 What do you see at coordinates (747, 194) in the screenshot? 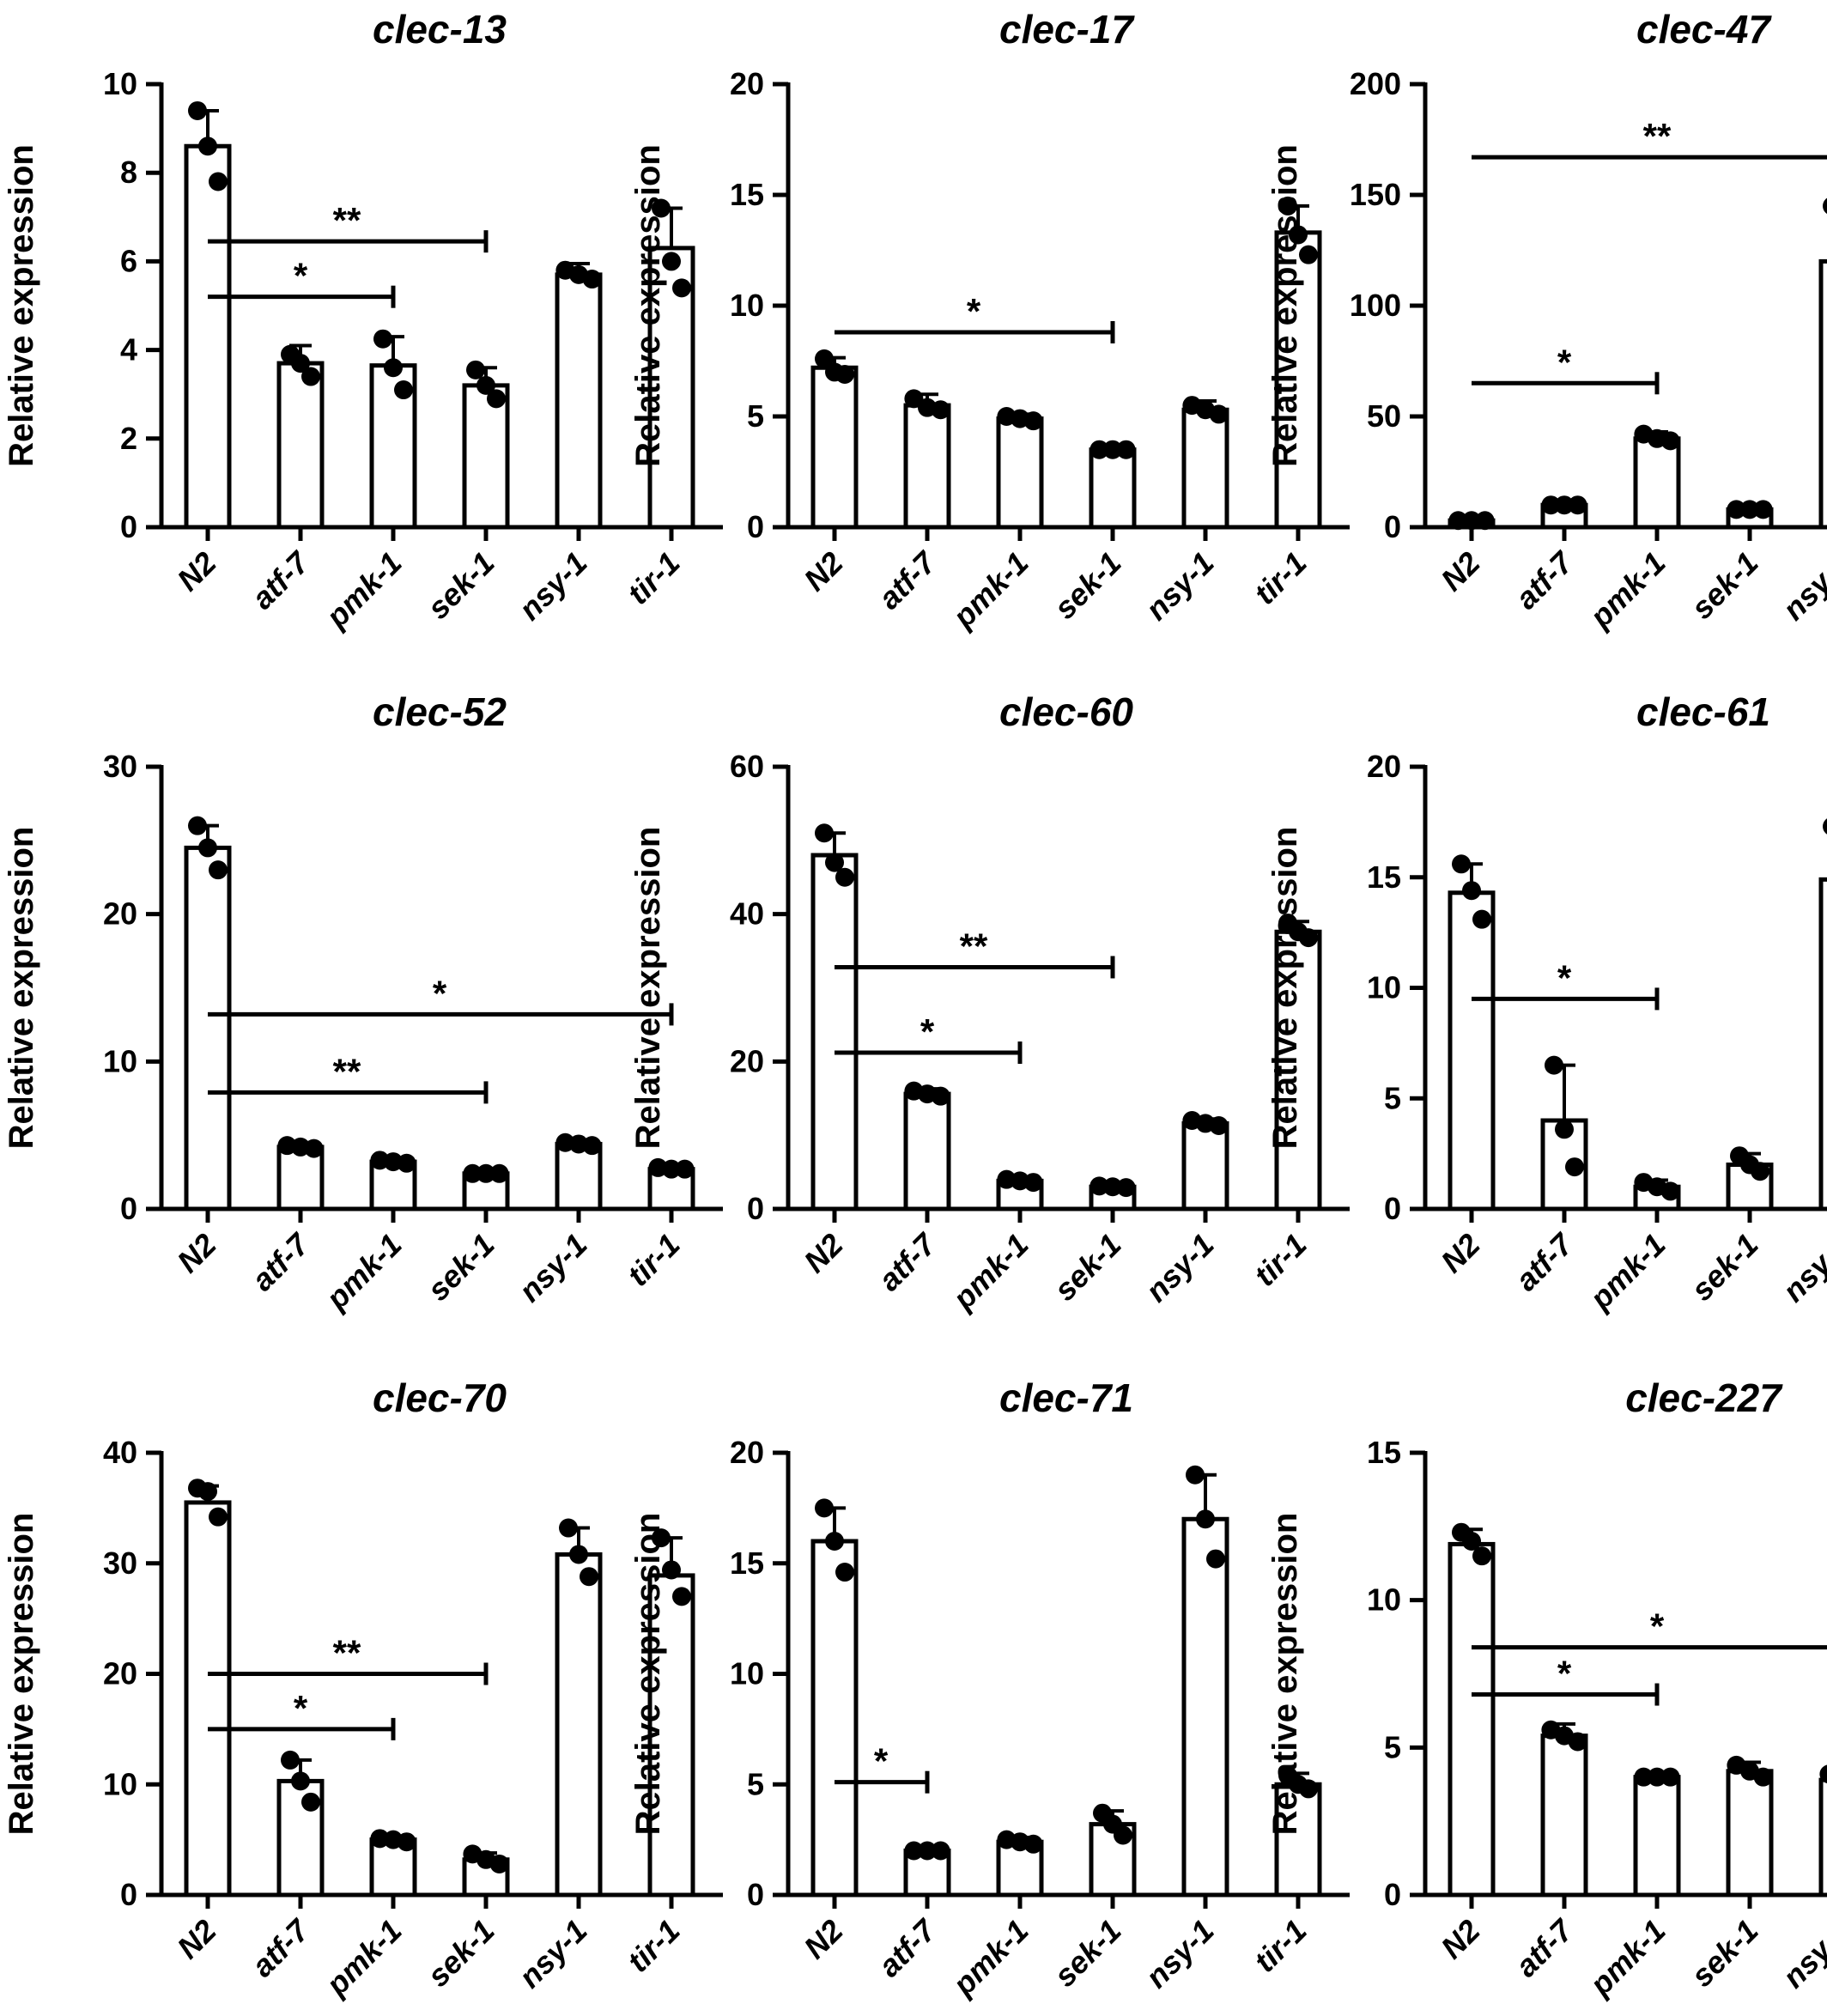
I see `y-tick-label: 15` at bounding box center [747, 194].